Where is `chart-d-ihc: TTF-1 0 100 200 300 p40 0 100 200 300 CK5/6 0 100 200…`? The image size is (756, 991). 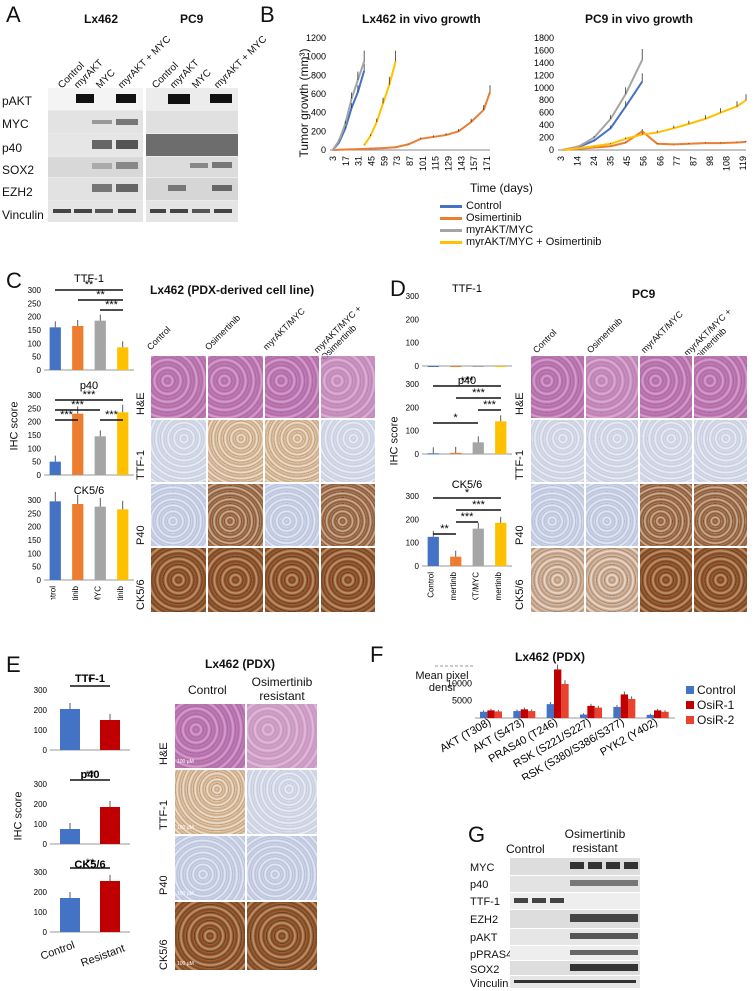 chart-d-ihc: TTF-1 0 100 200 300 p40 0 100 200 300 CK5/6 0 100 200… is located at coordinates (459, 441).